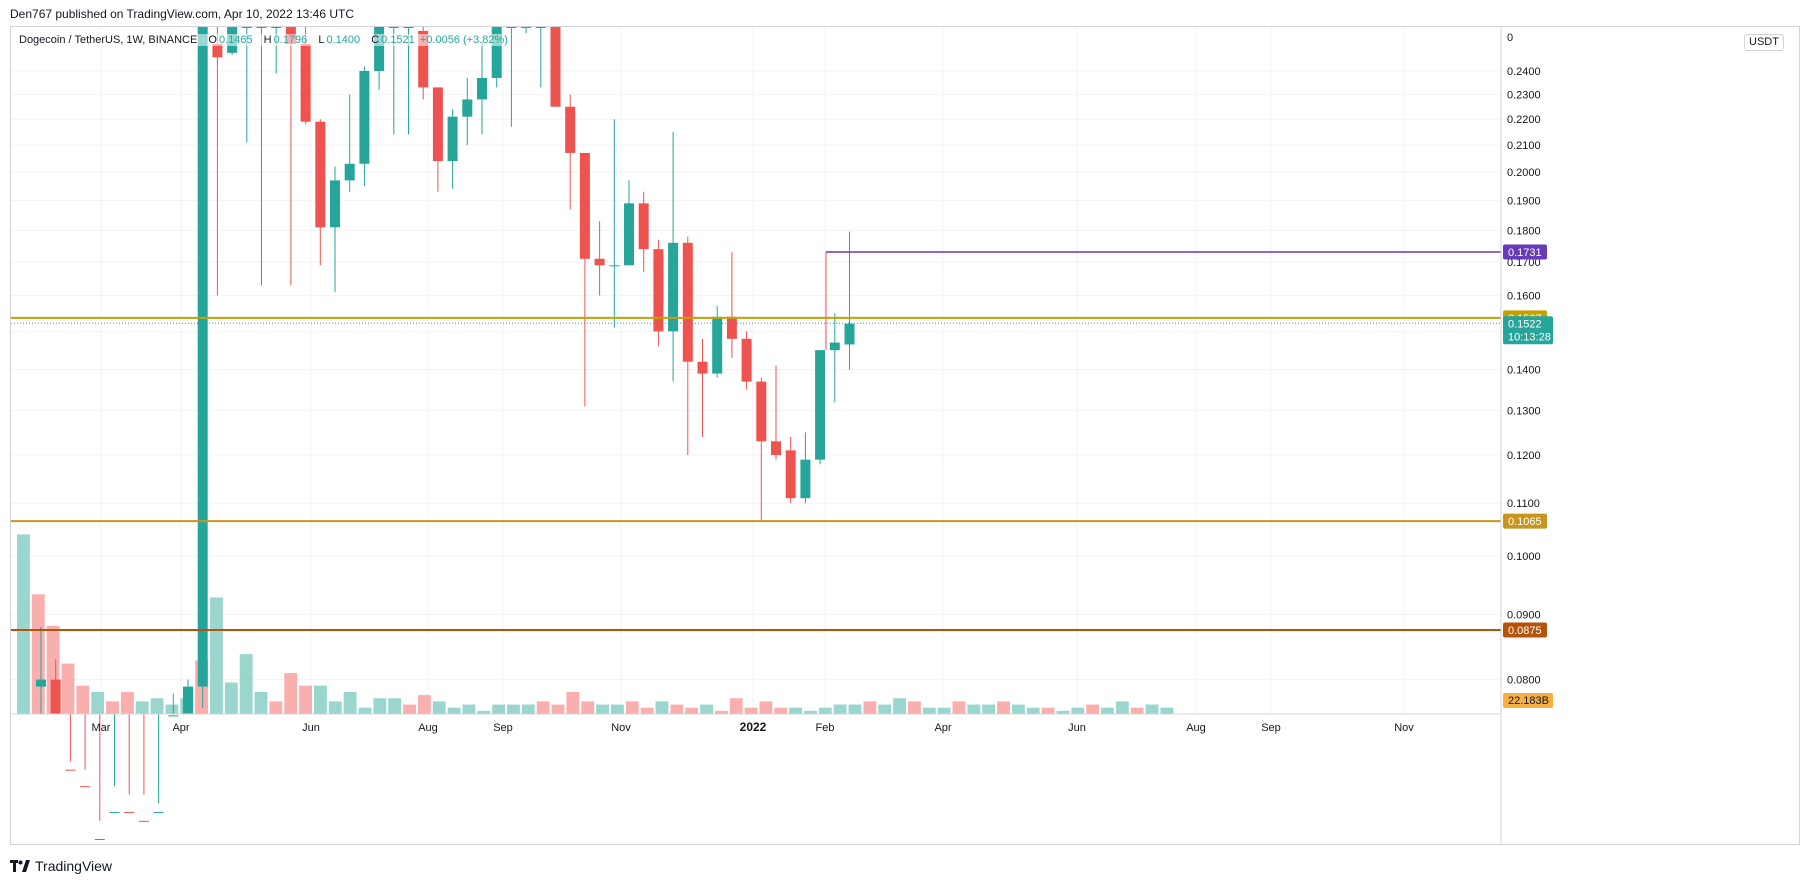  What do you see at coordinates (1524, 201) in the screenshot?
I see `price-tick-label: 0.1900` at bounding box center [1524, 201].